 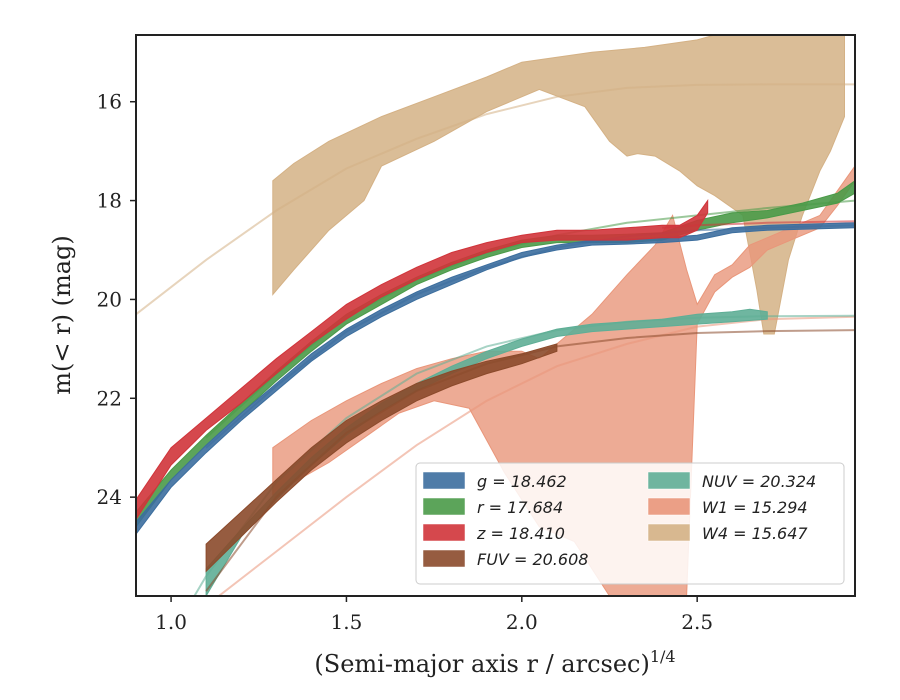 What do you see at coordinates (755, 507) in the screenshot?
I see `legend-label-w1: W1 = 15.294` at bounding box center [755, 507].